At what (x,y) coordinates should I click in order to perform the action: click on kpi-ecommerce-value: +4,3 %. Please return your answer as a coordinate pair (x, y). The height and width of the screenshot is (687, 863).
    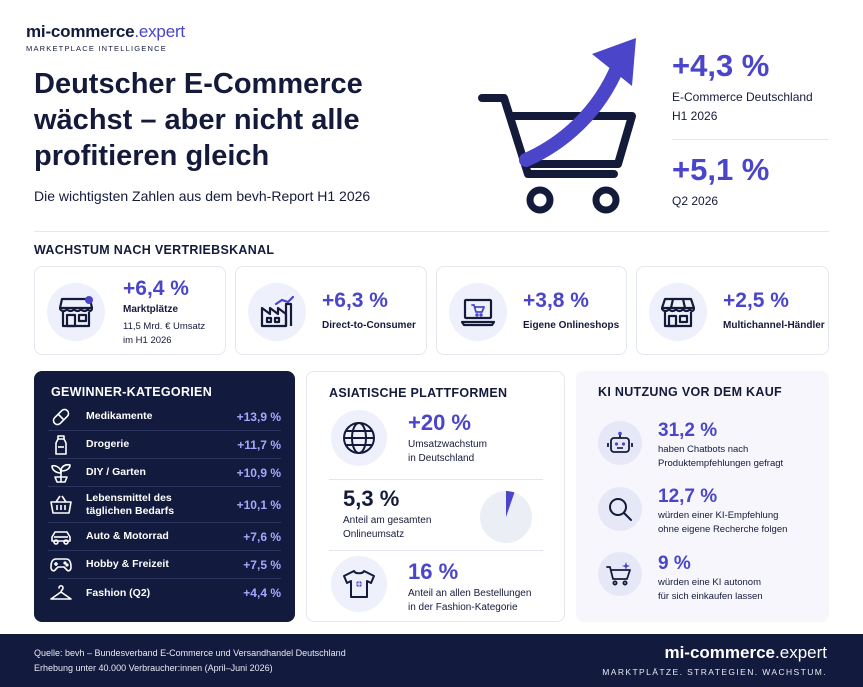
    Looking at the image, I should click on (721, 65).